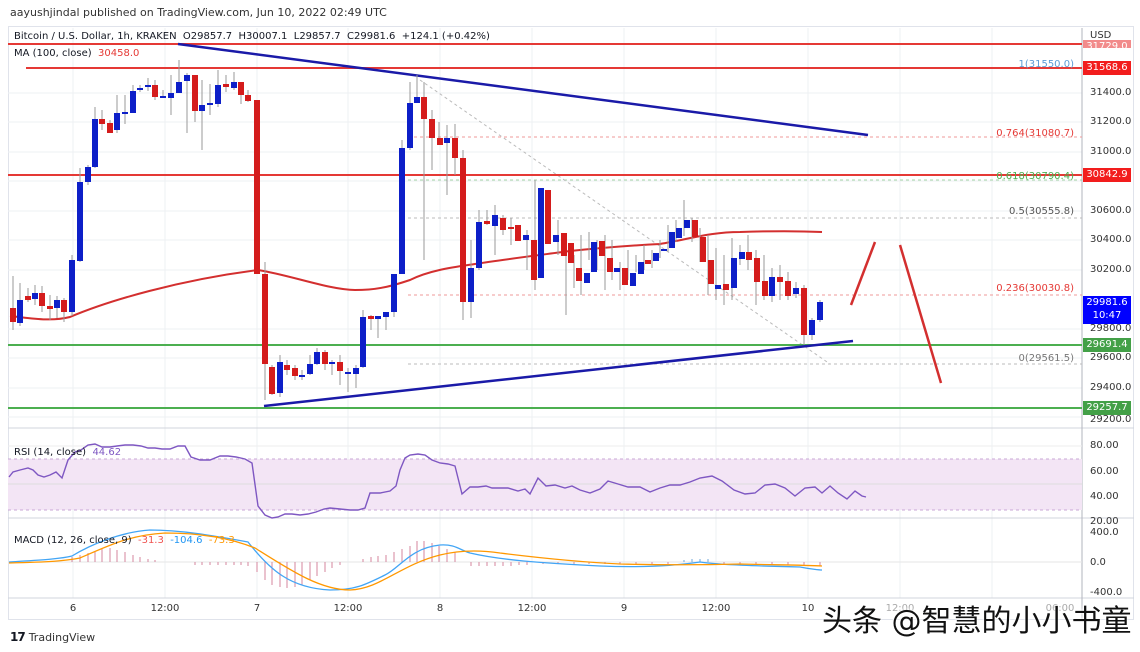  Describe the element at coordinates (1107, 345) in the screenshot. I see `support-tag-29691: 29691.4` at that location.